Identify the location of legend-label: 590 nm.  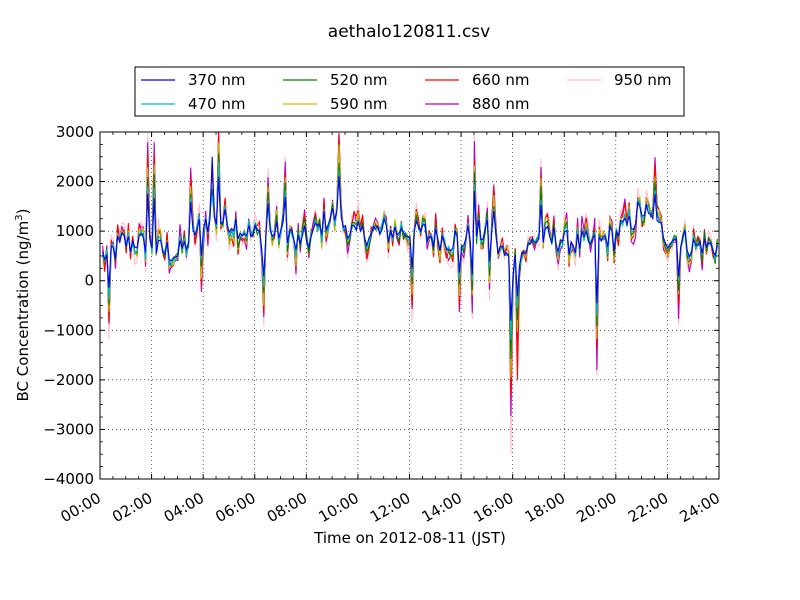
(359, 104).